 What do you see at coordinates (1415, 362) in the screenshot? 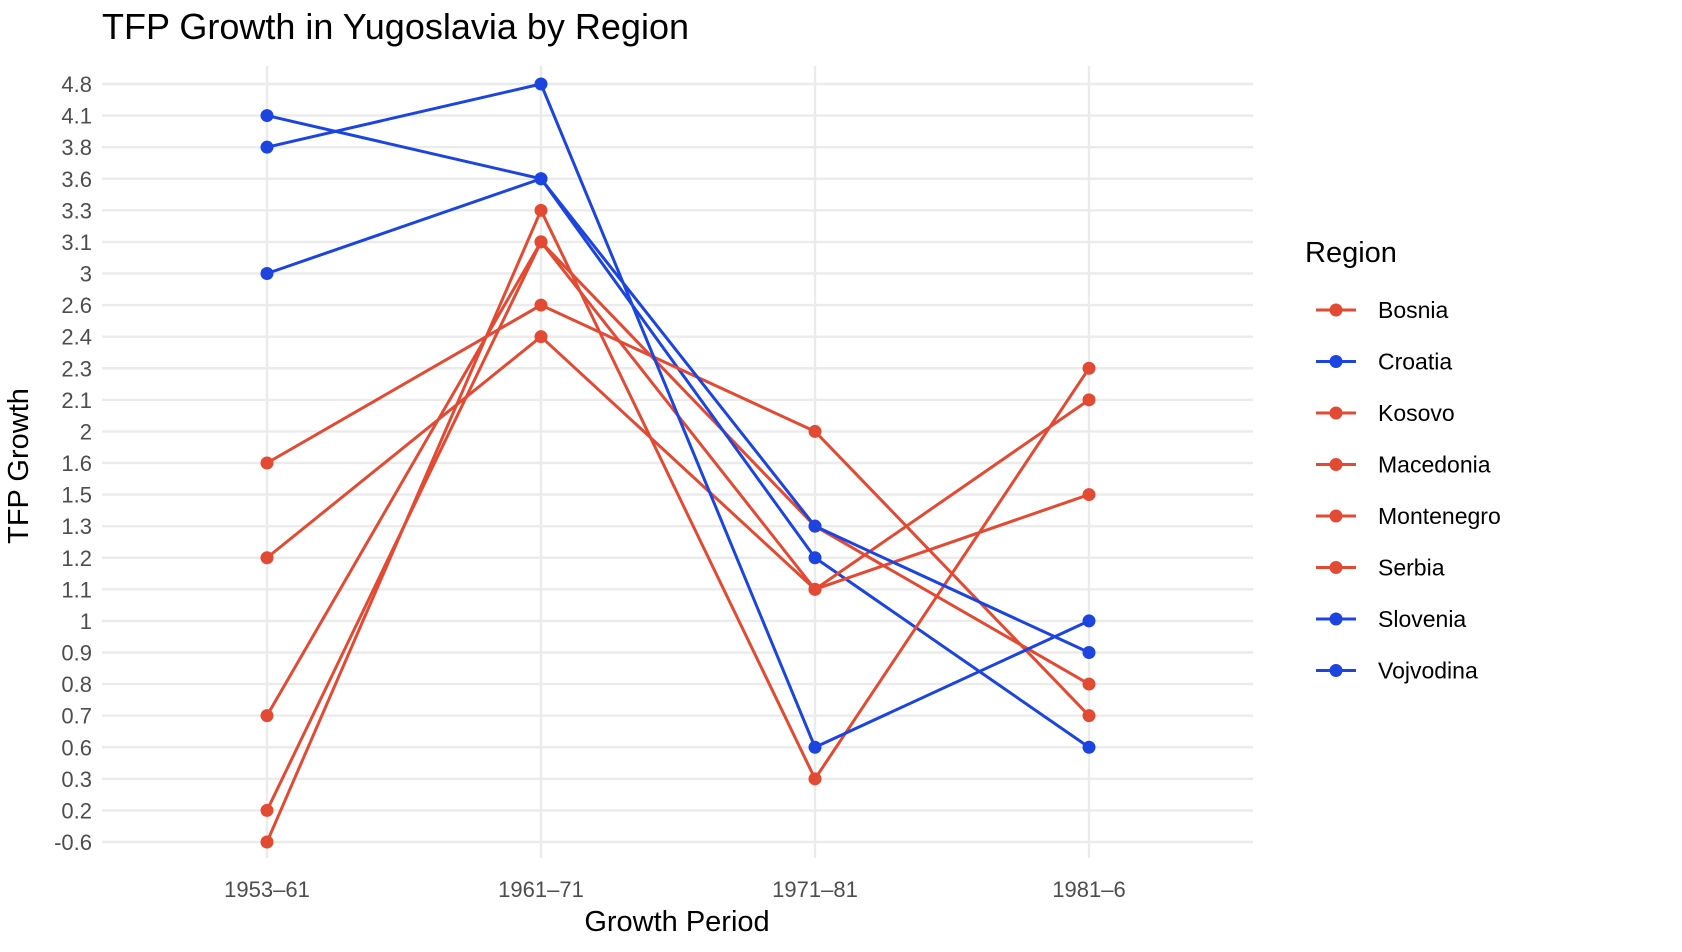
I see `legend-label: Croatia` at bounding box center [1415, 362].